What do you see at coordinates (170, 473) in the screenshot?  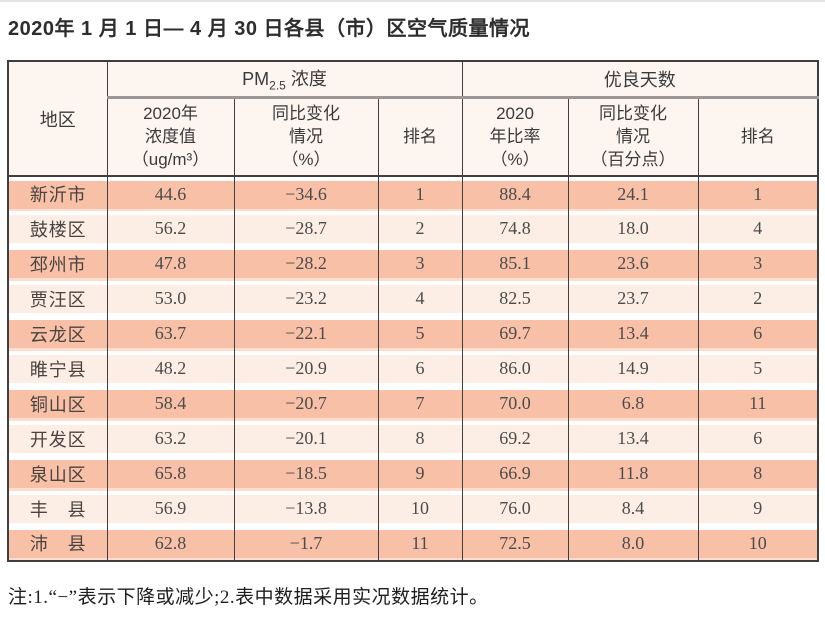 I see `pm-value-cell: 65.8` at bounding box center [170, 473].